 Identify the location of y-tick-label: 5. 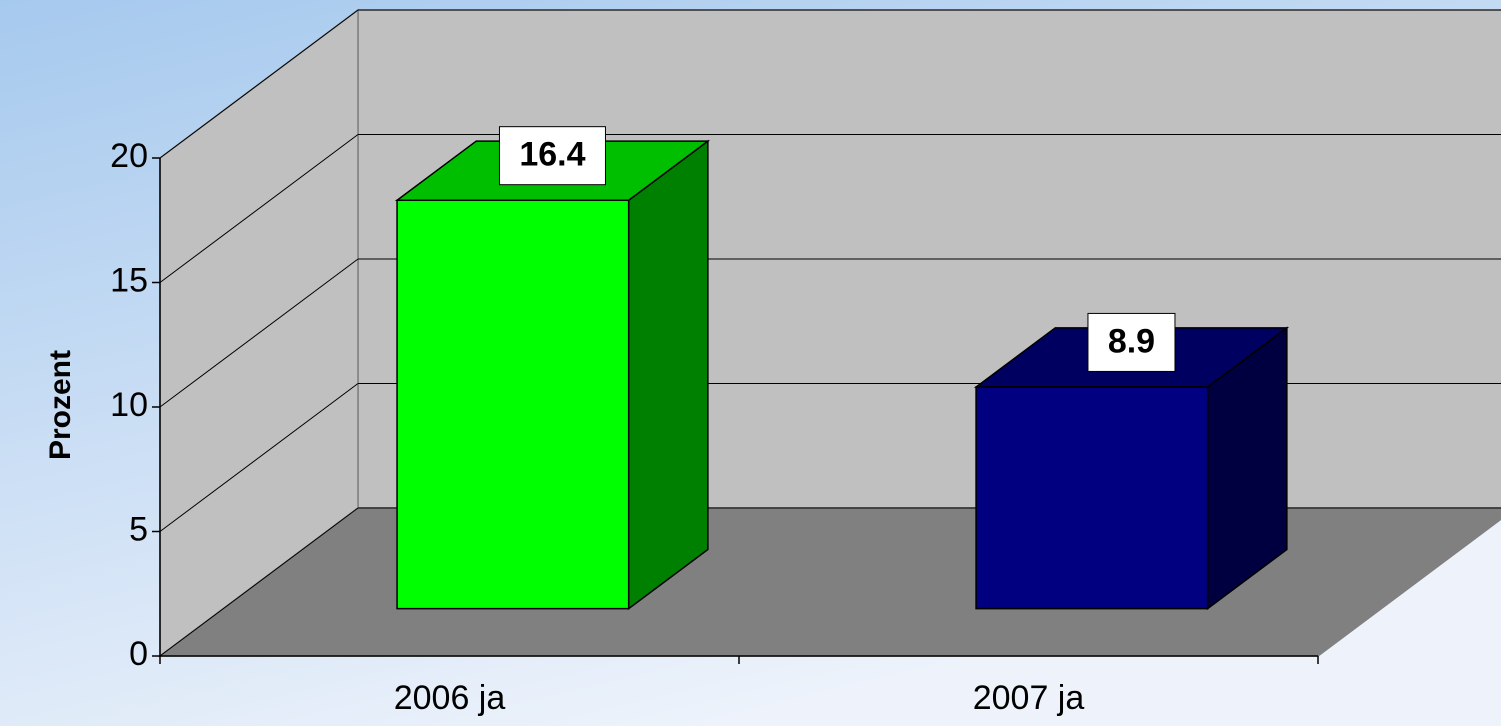
(138, 529).